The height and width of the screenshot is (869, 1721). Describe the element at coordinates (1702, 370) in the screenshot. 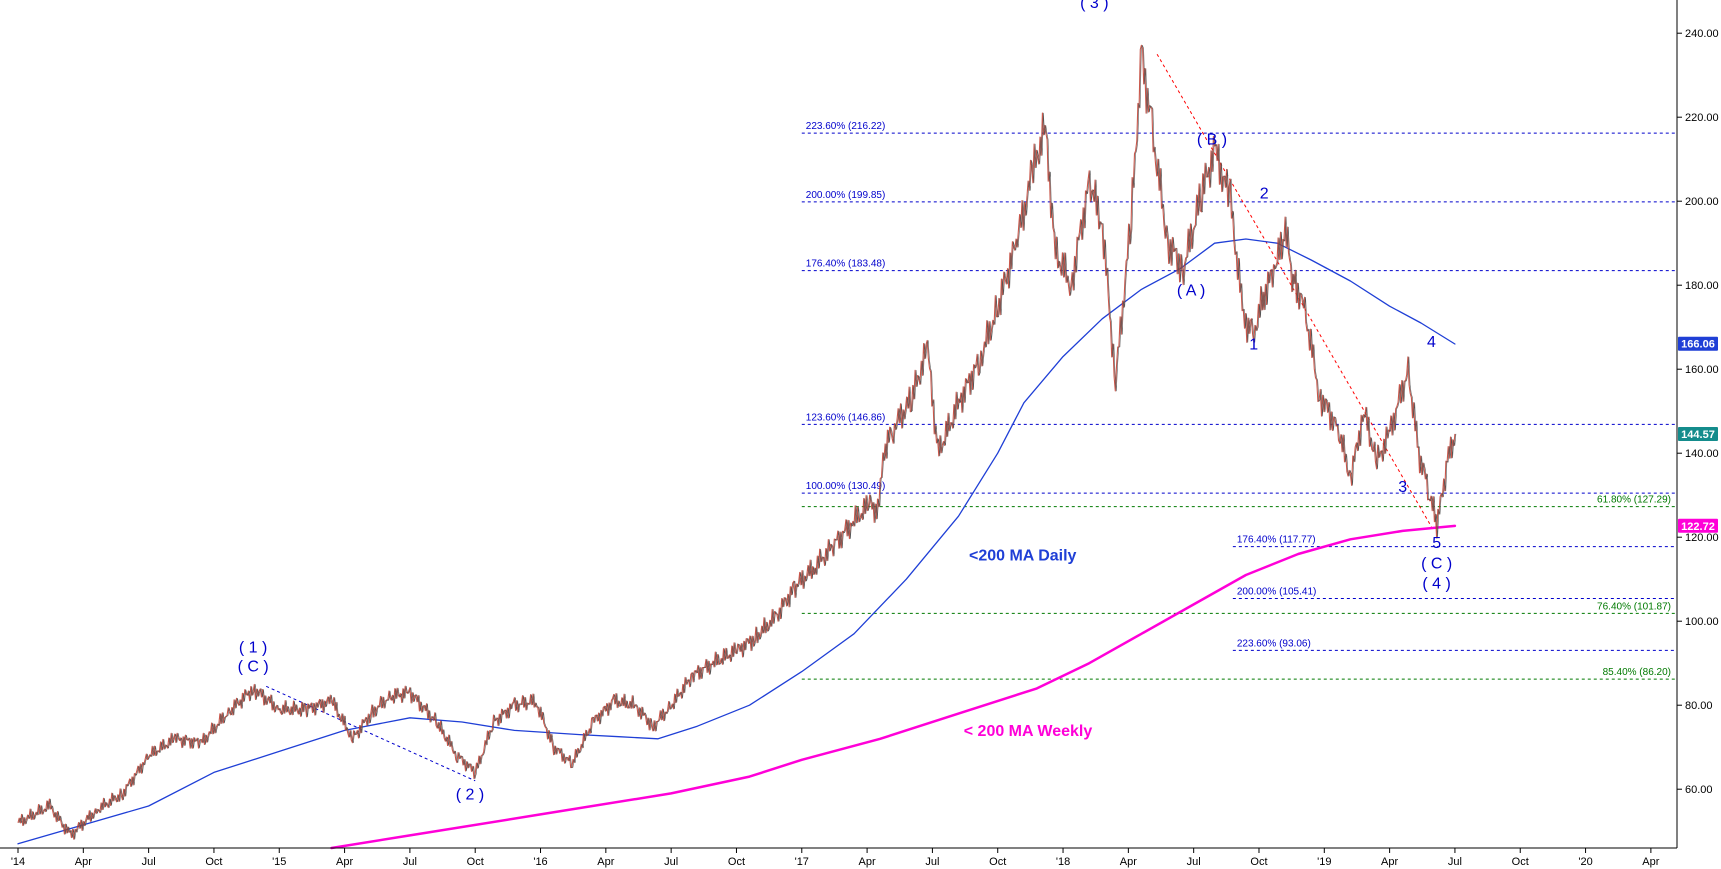

I see `y-tick-label: 160.00` at that location.